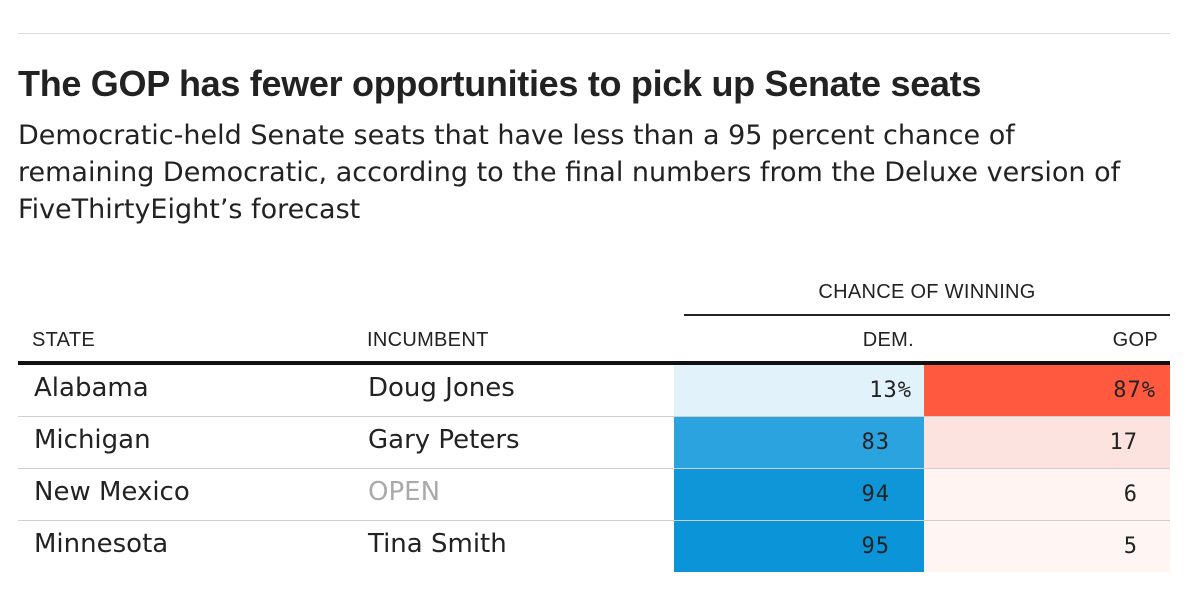  What do you see at coordinates (875, 494) in the screenshot?
I see `dem-chance-value: 94` at bounding box center [875, 494].